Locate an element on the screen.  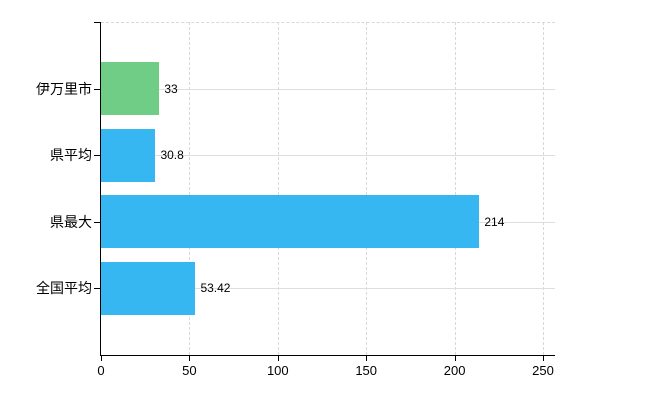
y-axis-tick-label: 県平均 is located at coordinates (71, 155).